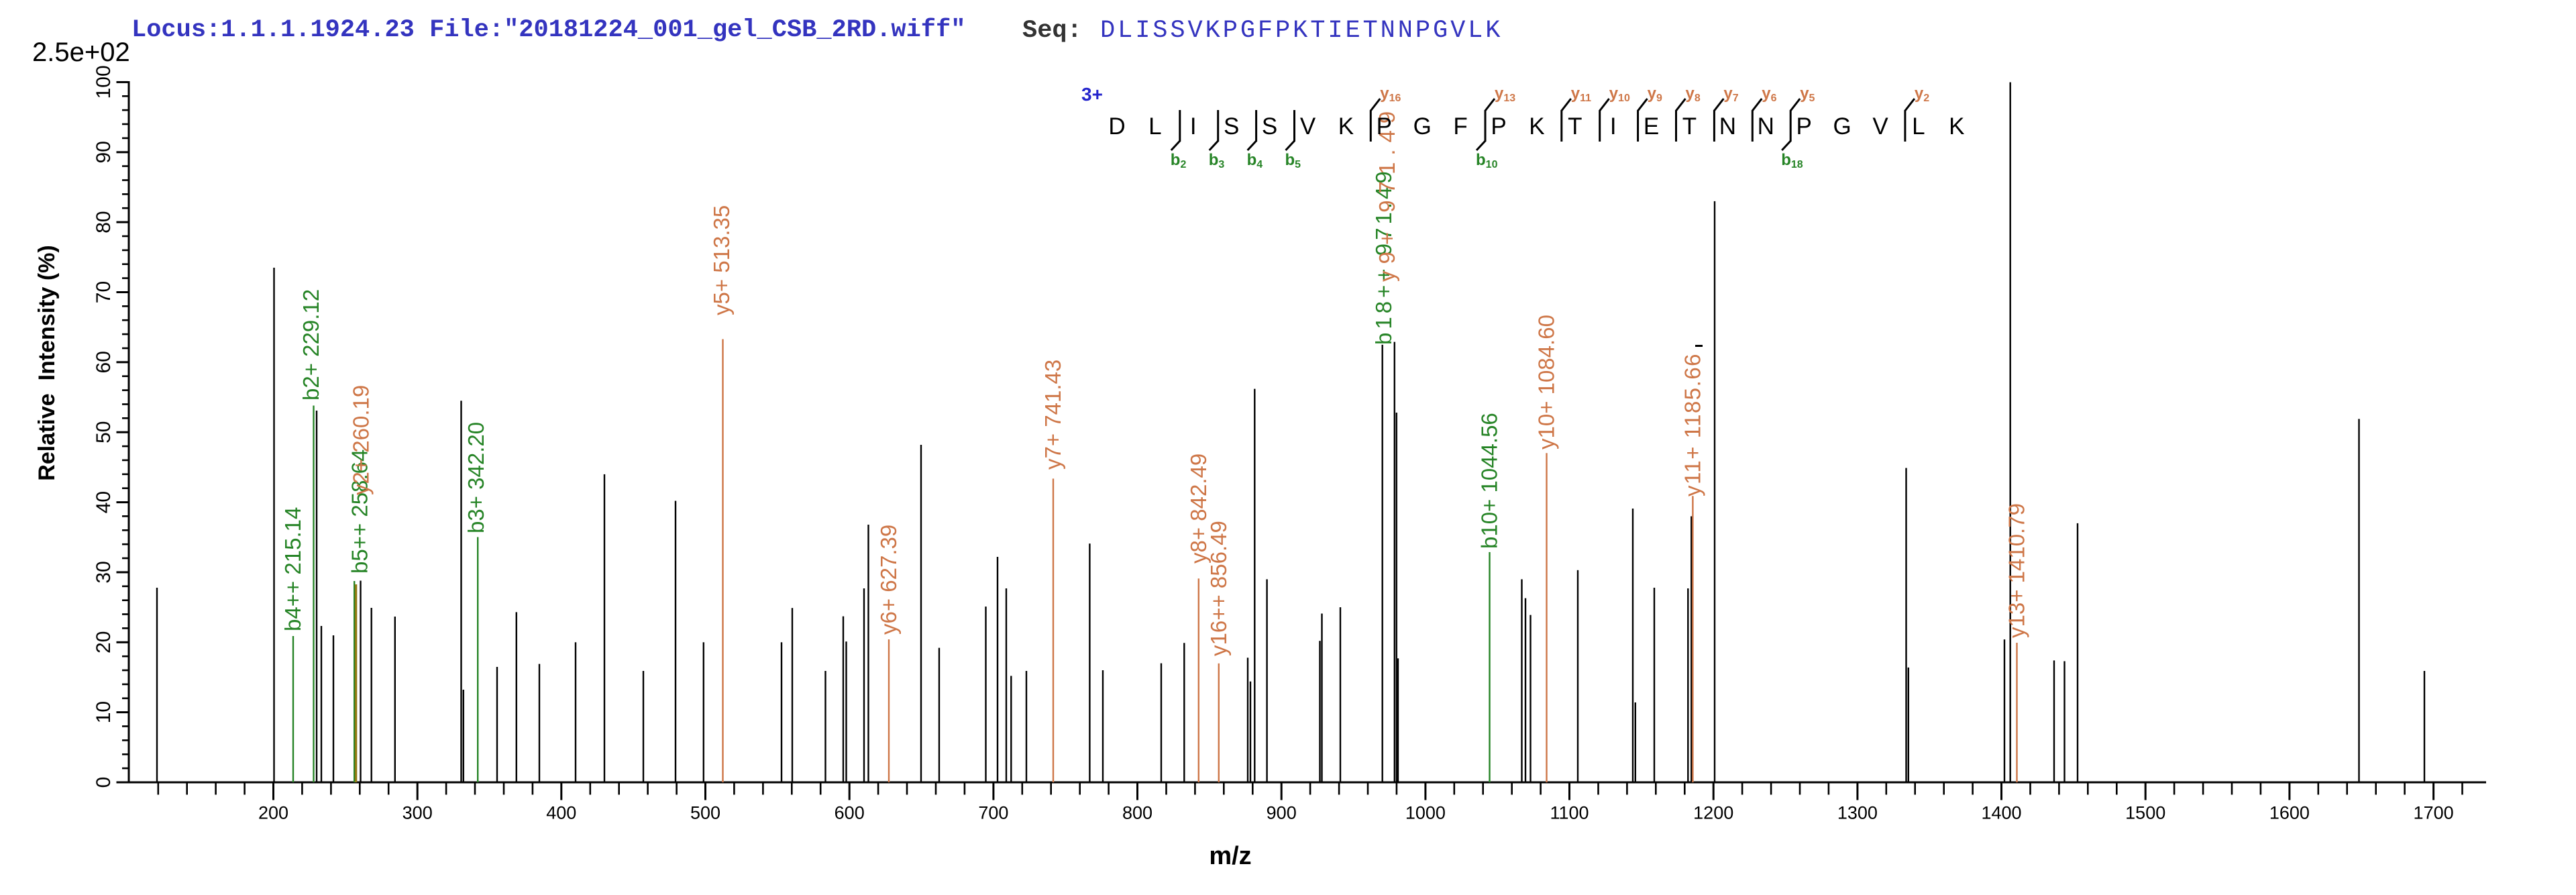 This screenshot has width=2576, height=895. Describe the element at coordinates (1092, 94) in the screenshot. I see `svg-text: 3+` at that location.